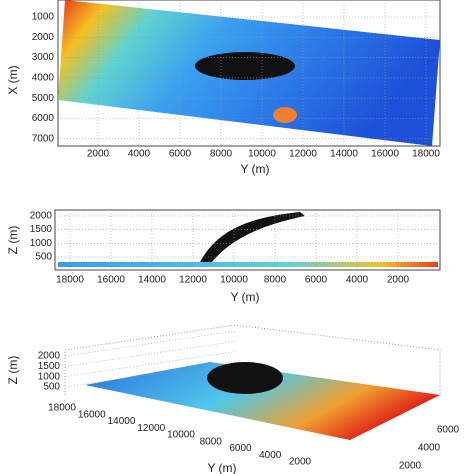 Image resolution: width=474 pixels, height=474 pixels. What do you see at coordinates (43, 138) in the screenshot?
I see `tick-label: 7000` at bounding box center [43, 138].